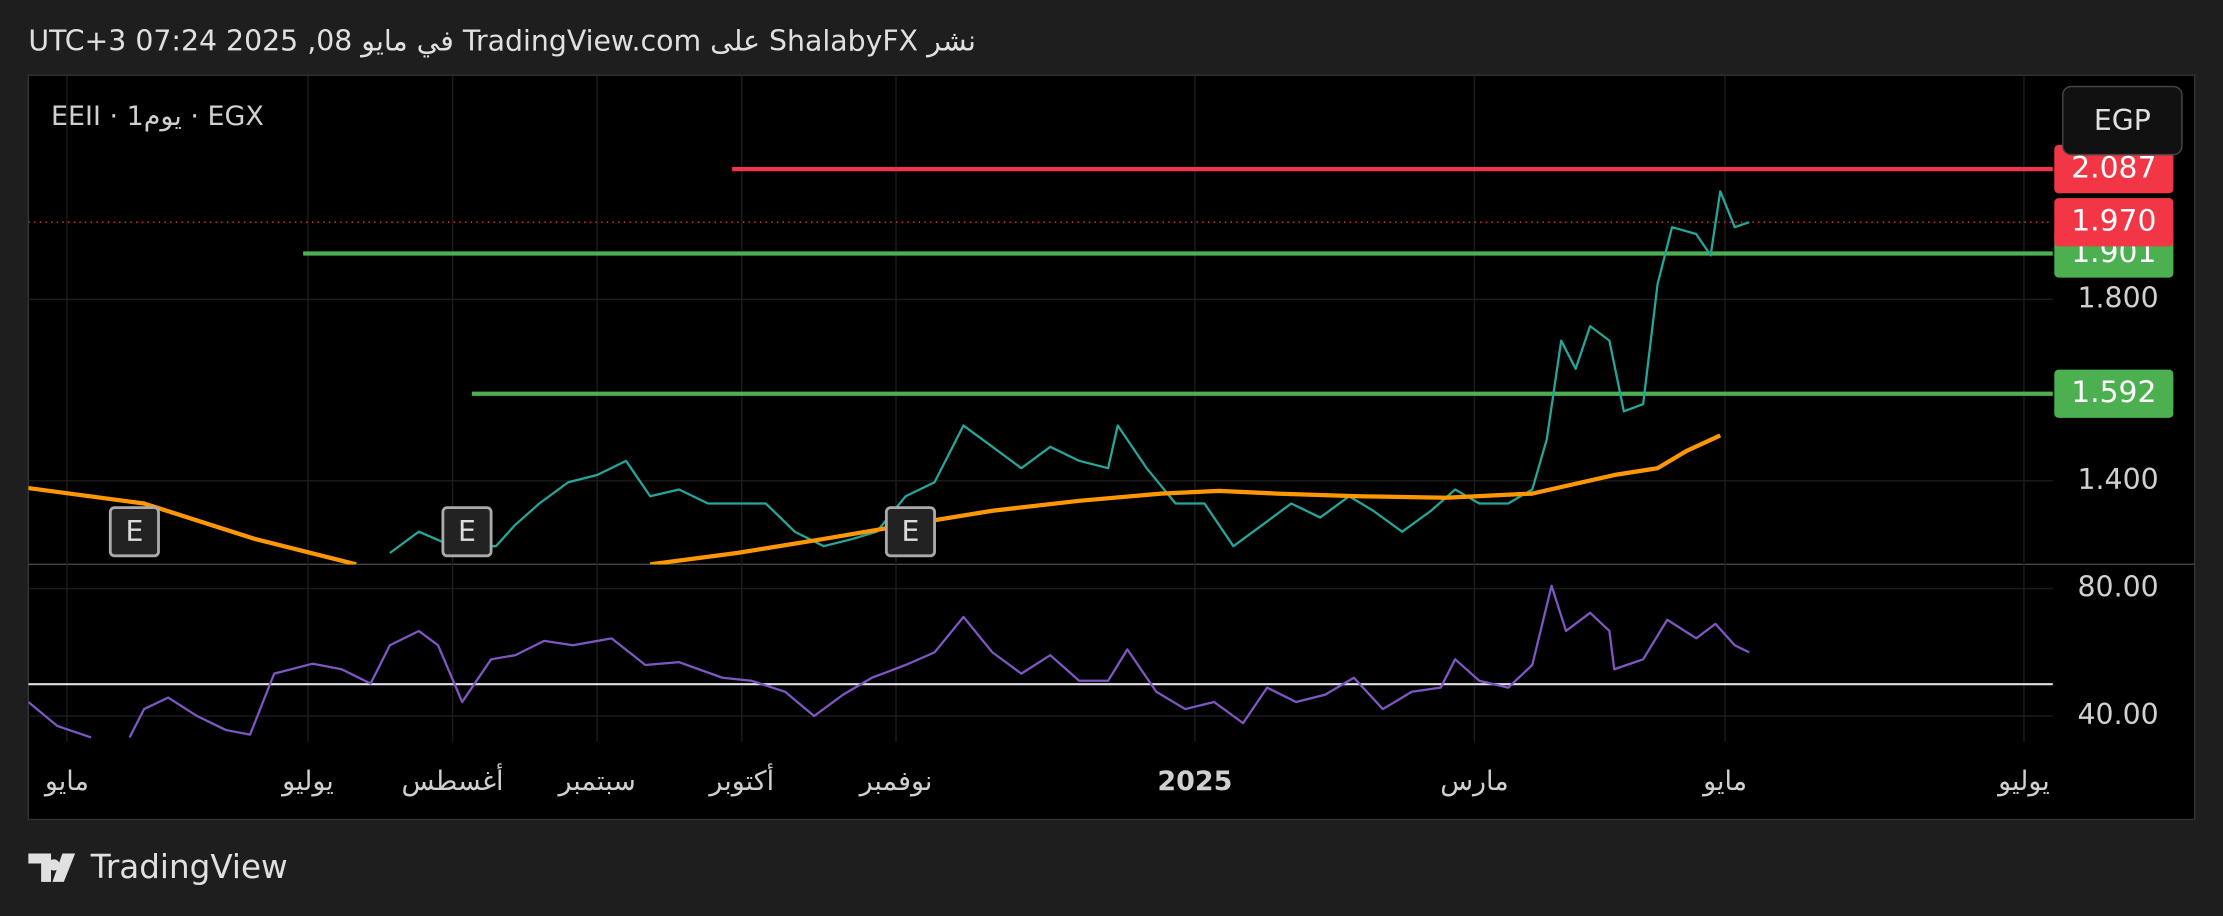 This screenshot has width=2223, height=916. What do you see at coordinates (2118, 297) in the screenshot?
I see `y-tick-label: 1.800` at bounding box center [2118, 297].